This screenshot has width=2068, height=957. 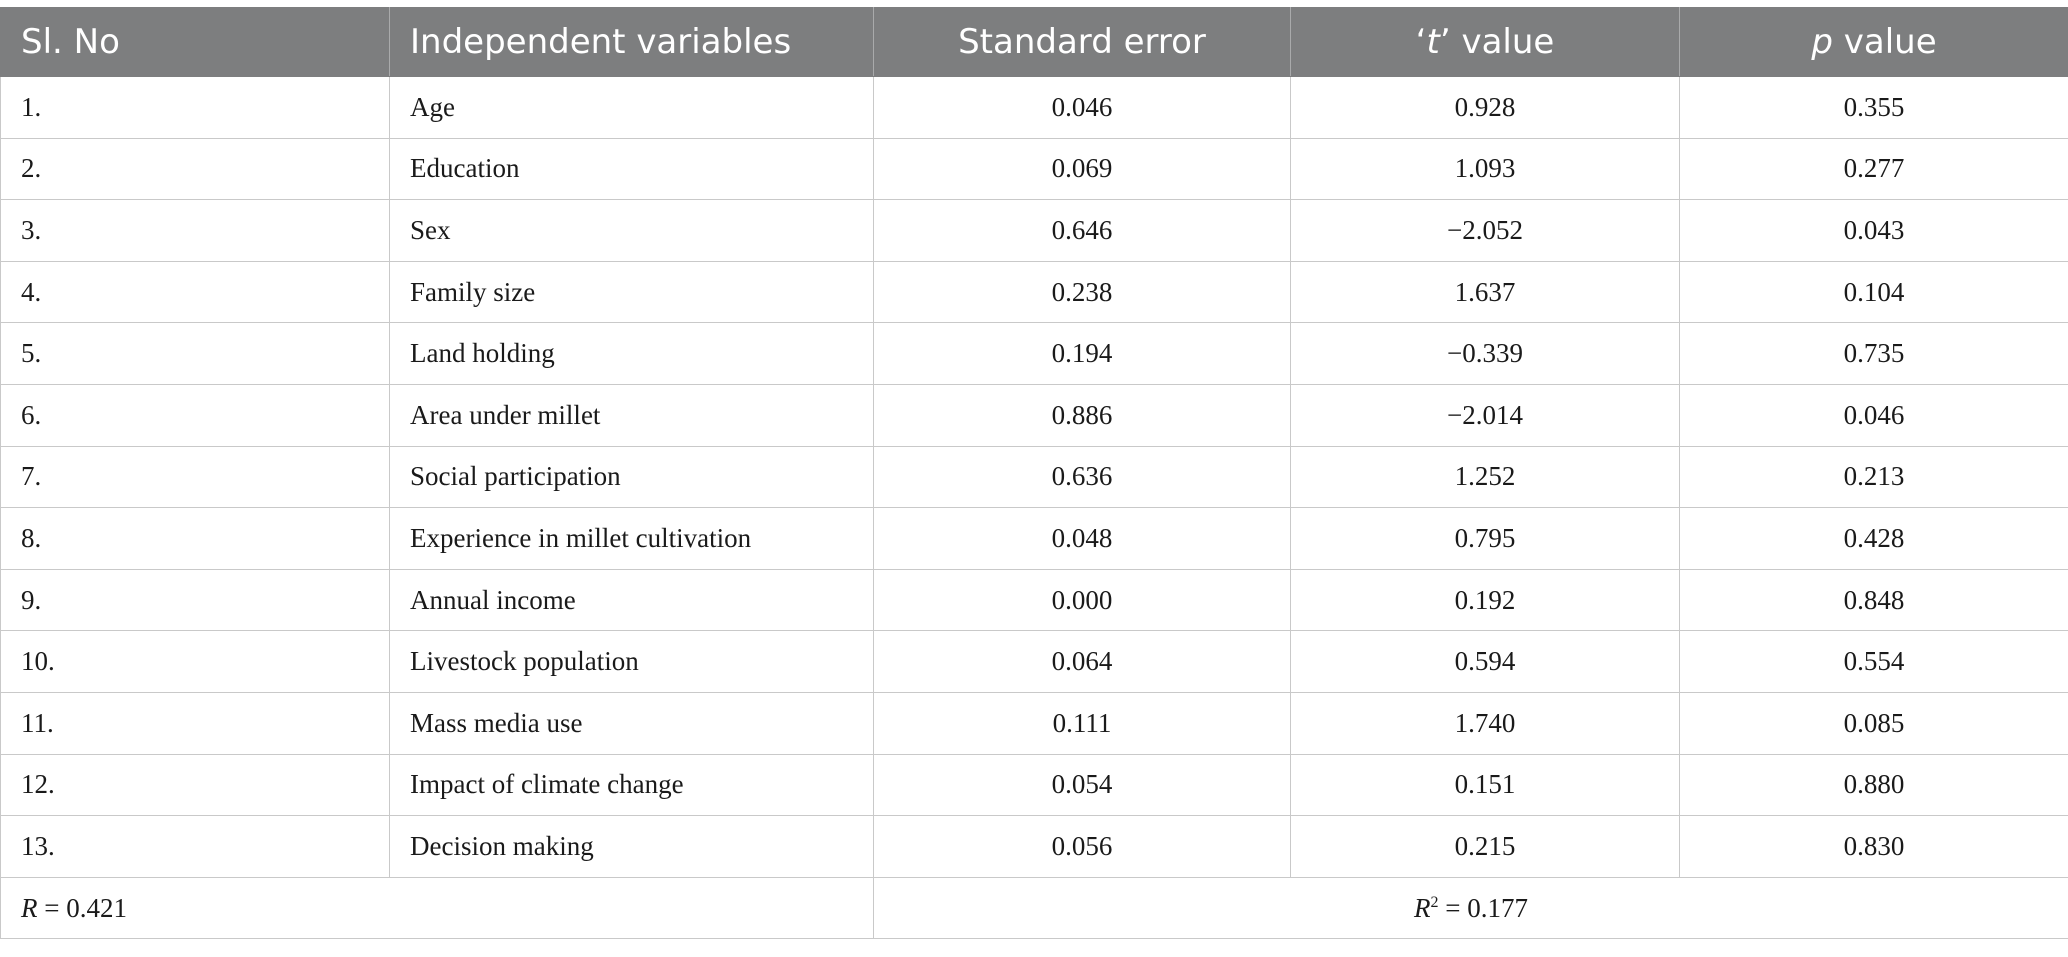 What do you see at coordinates (631, 600) in the screenshot?
I see `cell-variable: Annual income` at bounding box center [631, 600].